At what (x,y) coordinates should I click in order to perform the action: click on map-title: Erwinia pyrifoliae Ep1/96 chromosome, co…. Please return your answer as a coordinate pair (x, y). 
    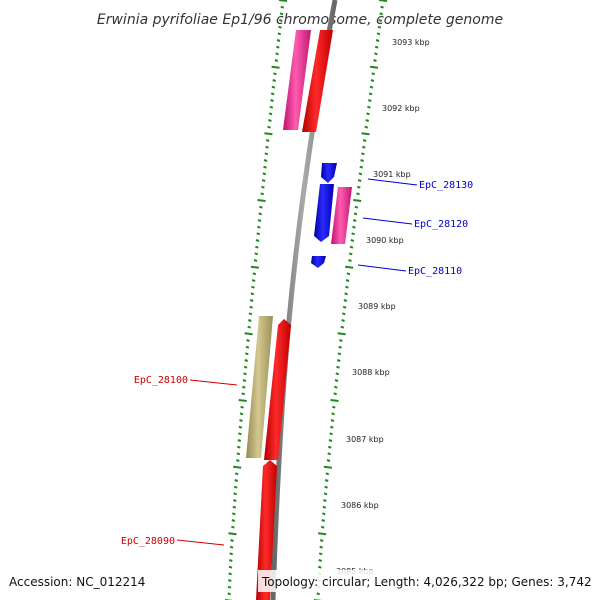
    Looking at the image, I should click on (300, 20).